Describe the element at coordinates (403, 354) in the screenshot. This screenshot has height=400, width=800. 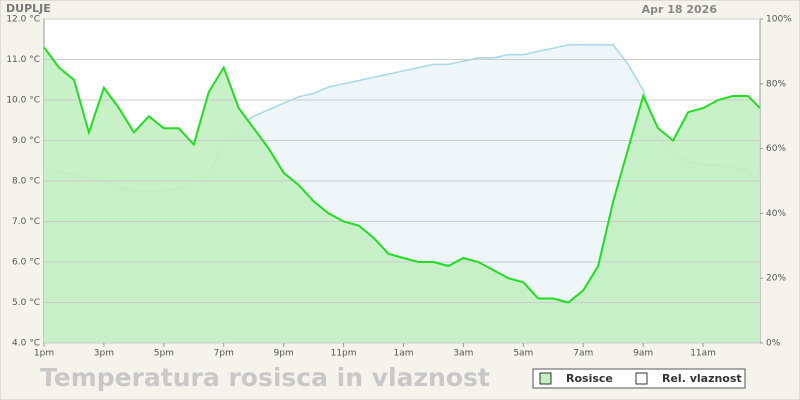
I see `x-tick-label: 1am` at that location.